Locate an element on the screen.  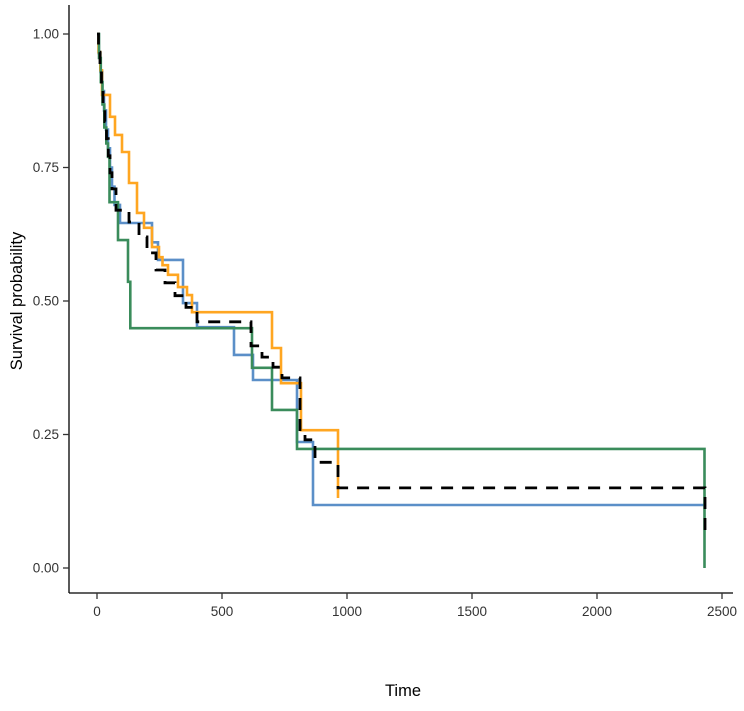
x-tick-label: 1500 is located at coordinates (472, 611).